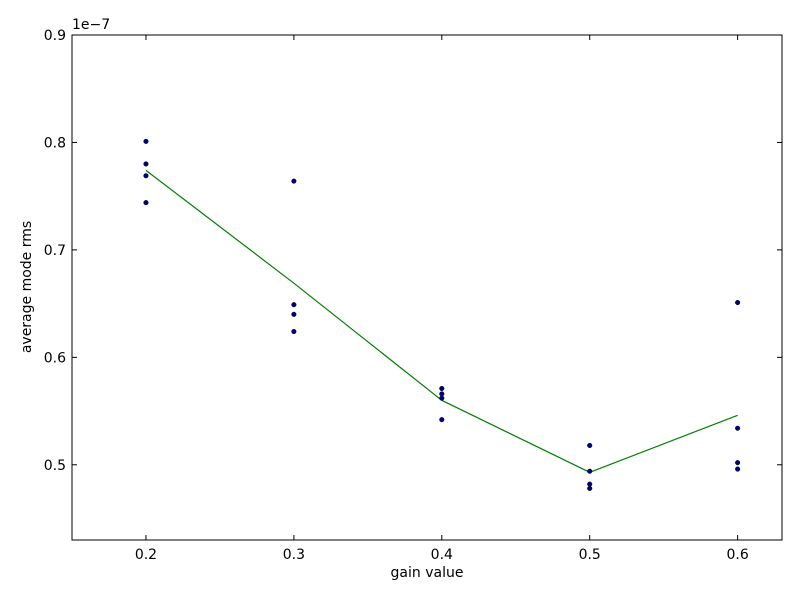 This screenshot has height=600, width=800. I want to click on x-axis-title: gain value, so click(427, 573).